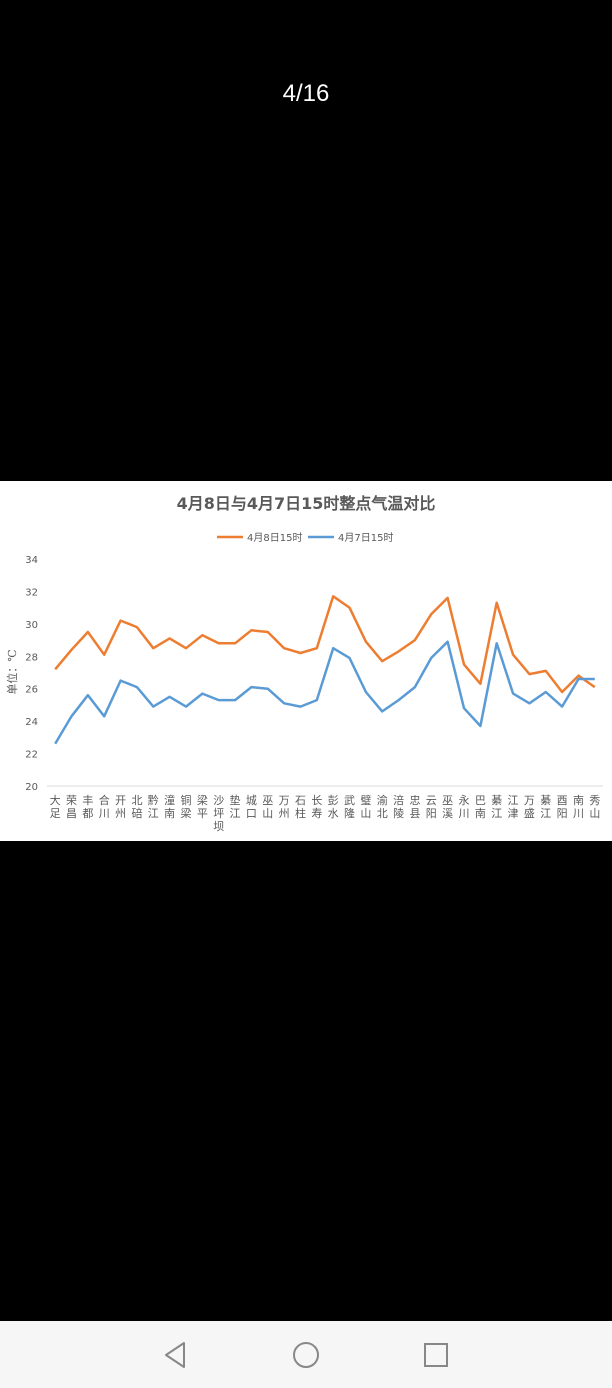 The image size is (612, 1388). Describe the element at coordinates (513, 807) in the screenshot. I see `x-tick-label: 江津` at that location.